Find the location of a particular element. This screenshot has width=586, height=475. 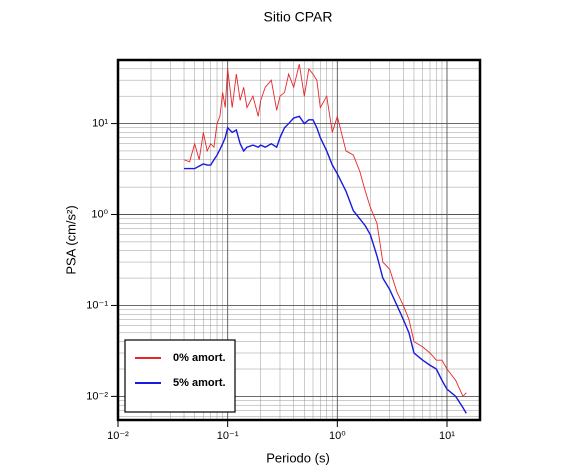

x-tick-label: 10¹ is located at coordinates (447, 436).